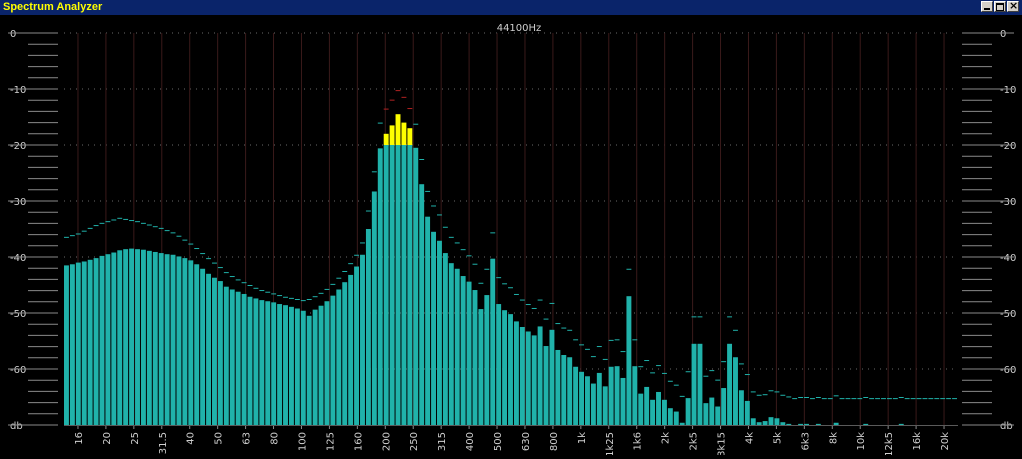 This screenshot has height=459, width=1022. Describe the element at coordinates (219, 438) in the screenshot. I see `x-tick-label: 50` at that location.